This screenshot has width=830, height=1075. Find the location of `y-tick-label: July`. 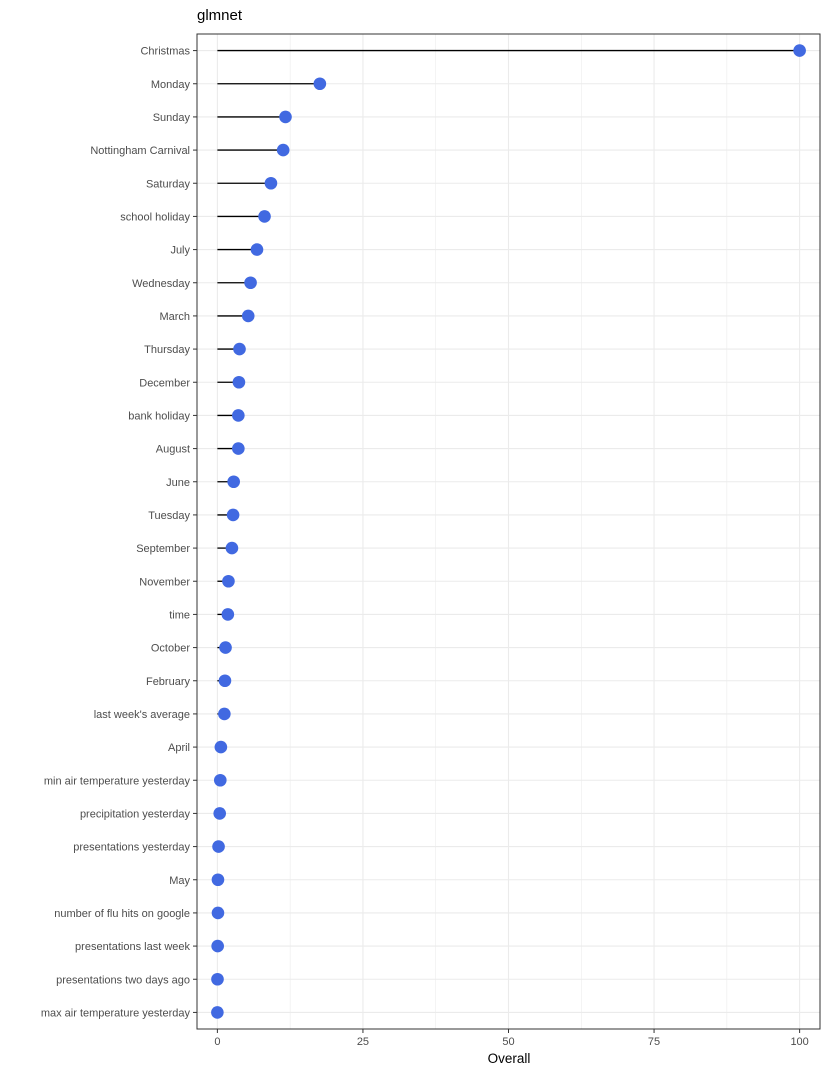

y-tick-label: July is located at coordinates (180, 251).